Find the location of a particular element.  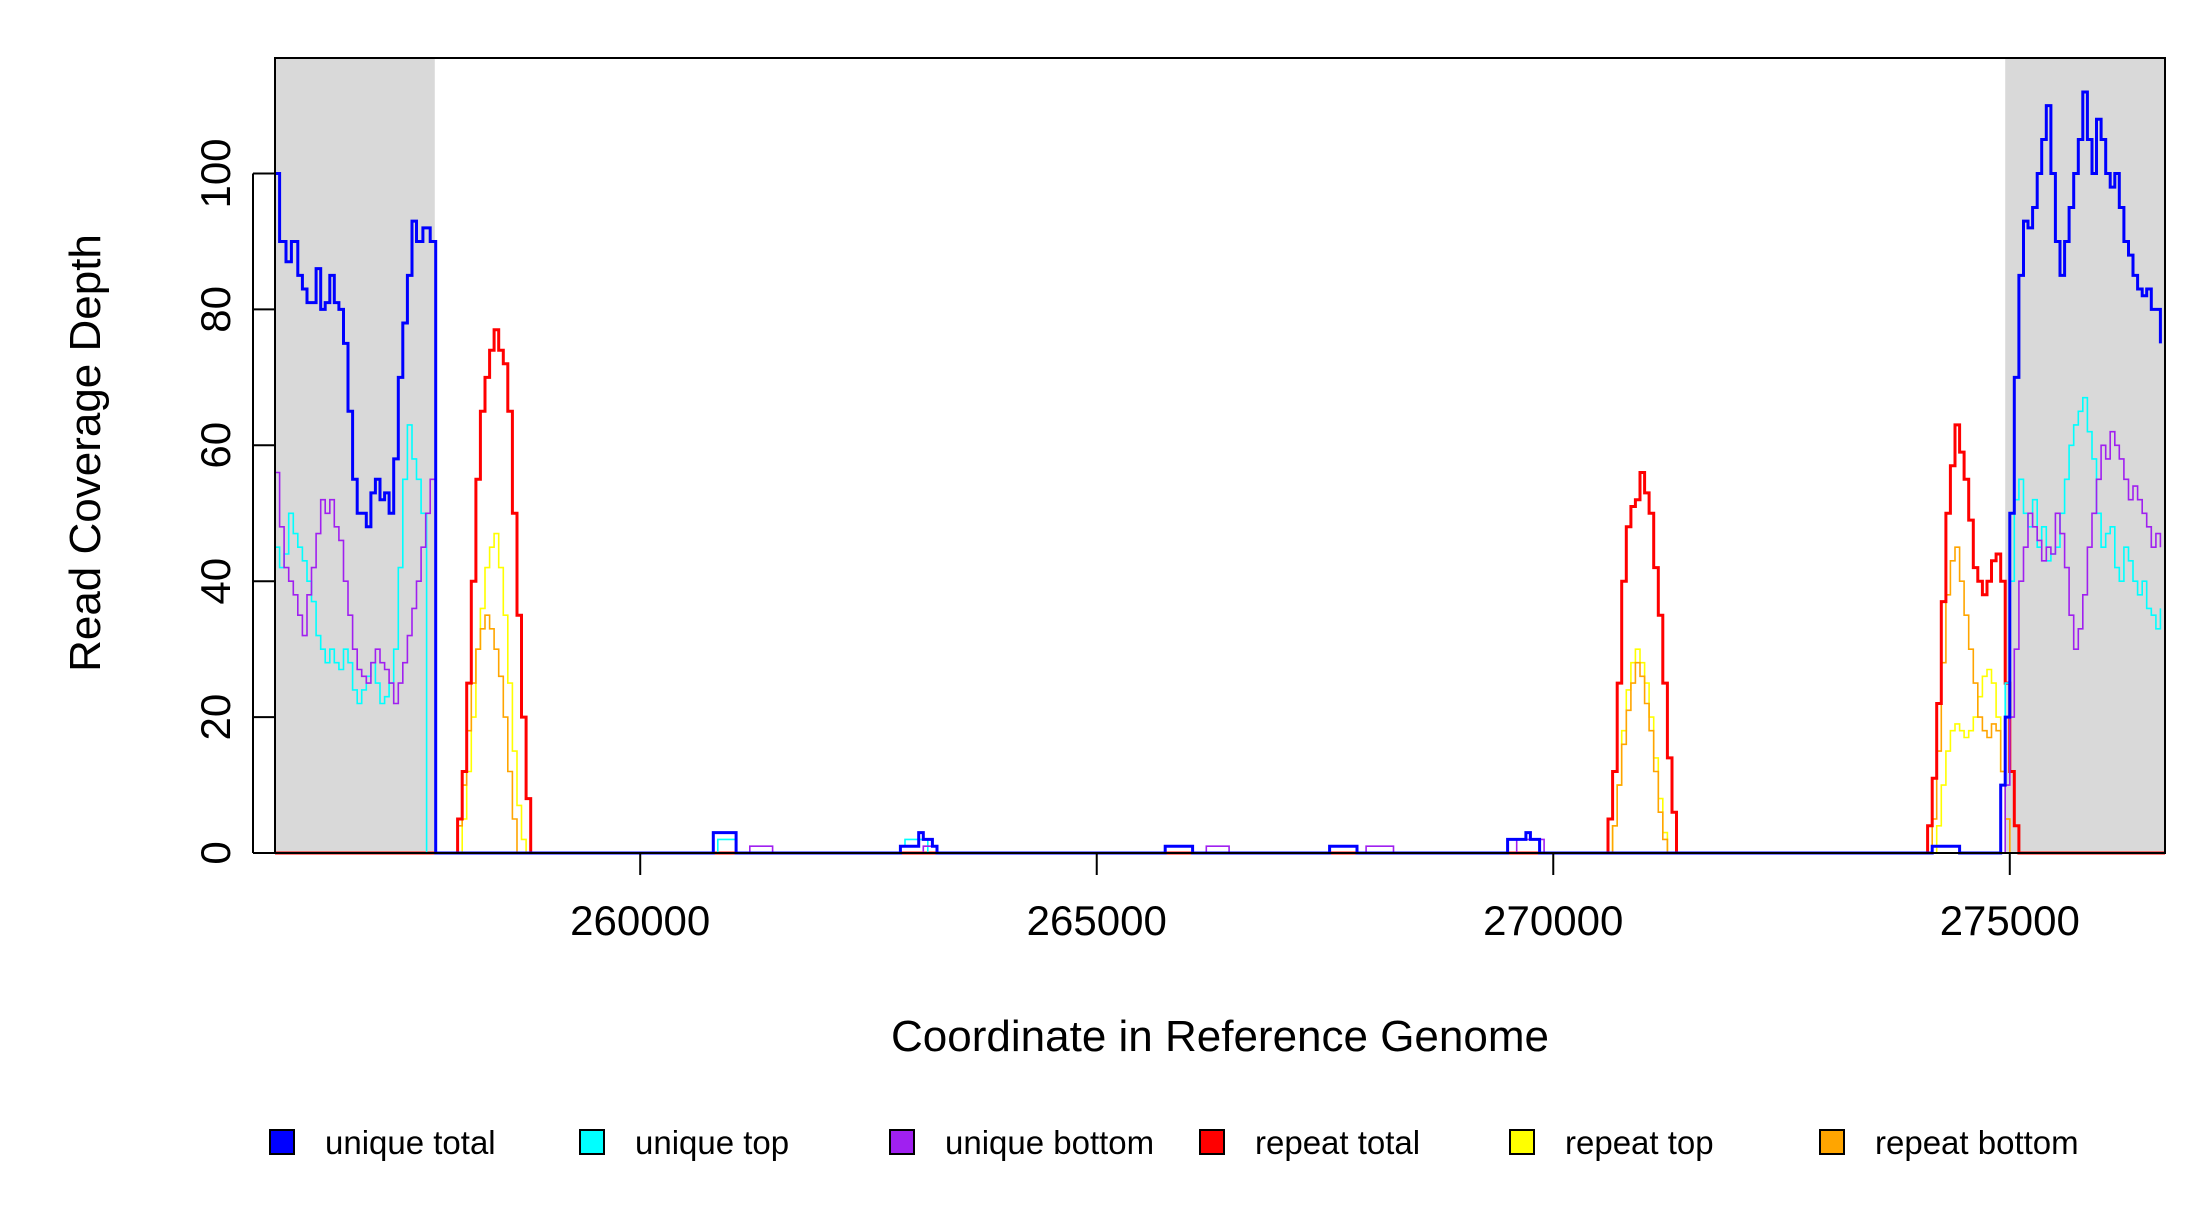

legend-key-repeat-top is located at coordinates (1522, 1142).